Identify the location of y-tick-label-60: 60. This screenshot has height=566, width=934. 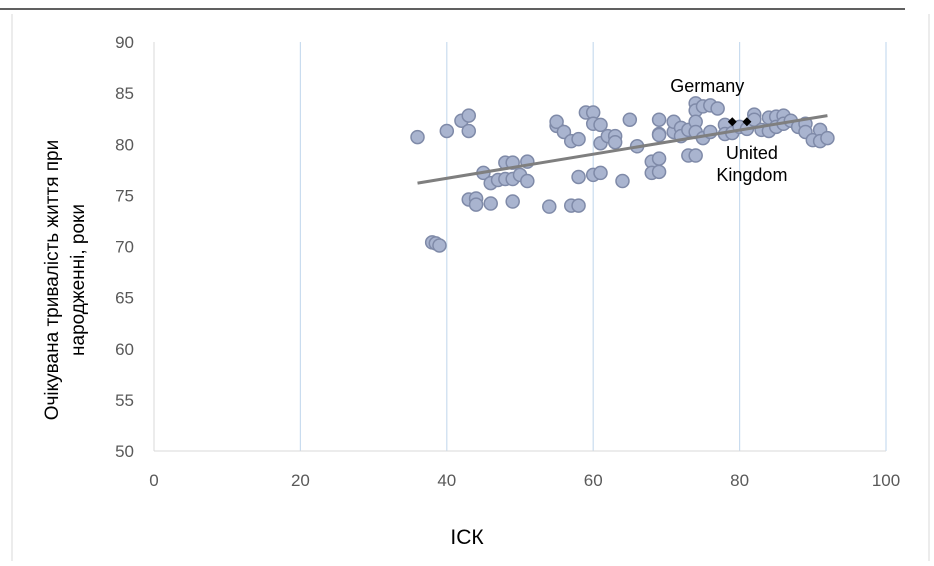
(124, 349).